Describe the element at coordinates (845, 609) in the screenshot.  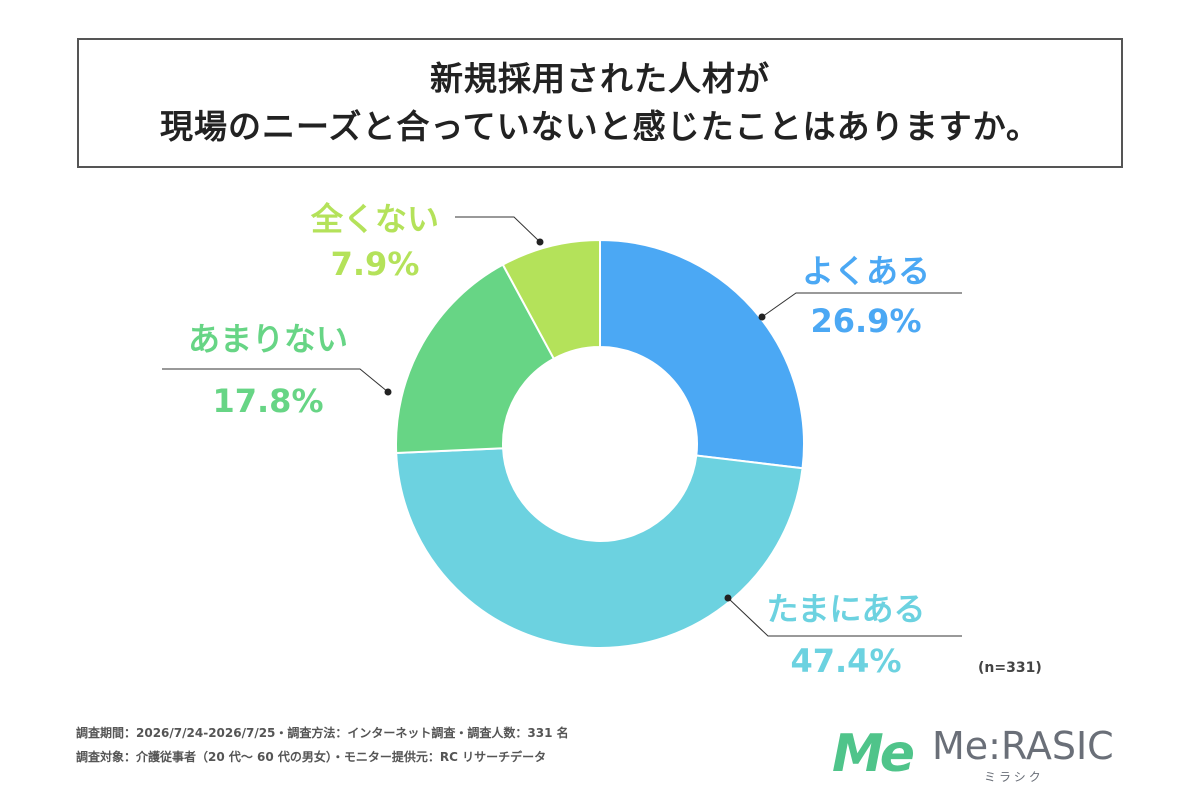
I see `slice-label-1: たまにある` at that location.